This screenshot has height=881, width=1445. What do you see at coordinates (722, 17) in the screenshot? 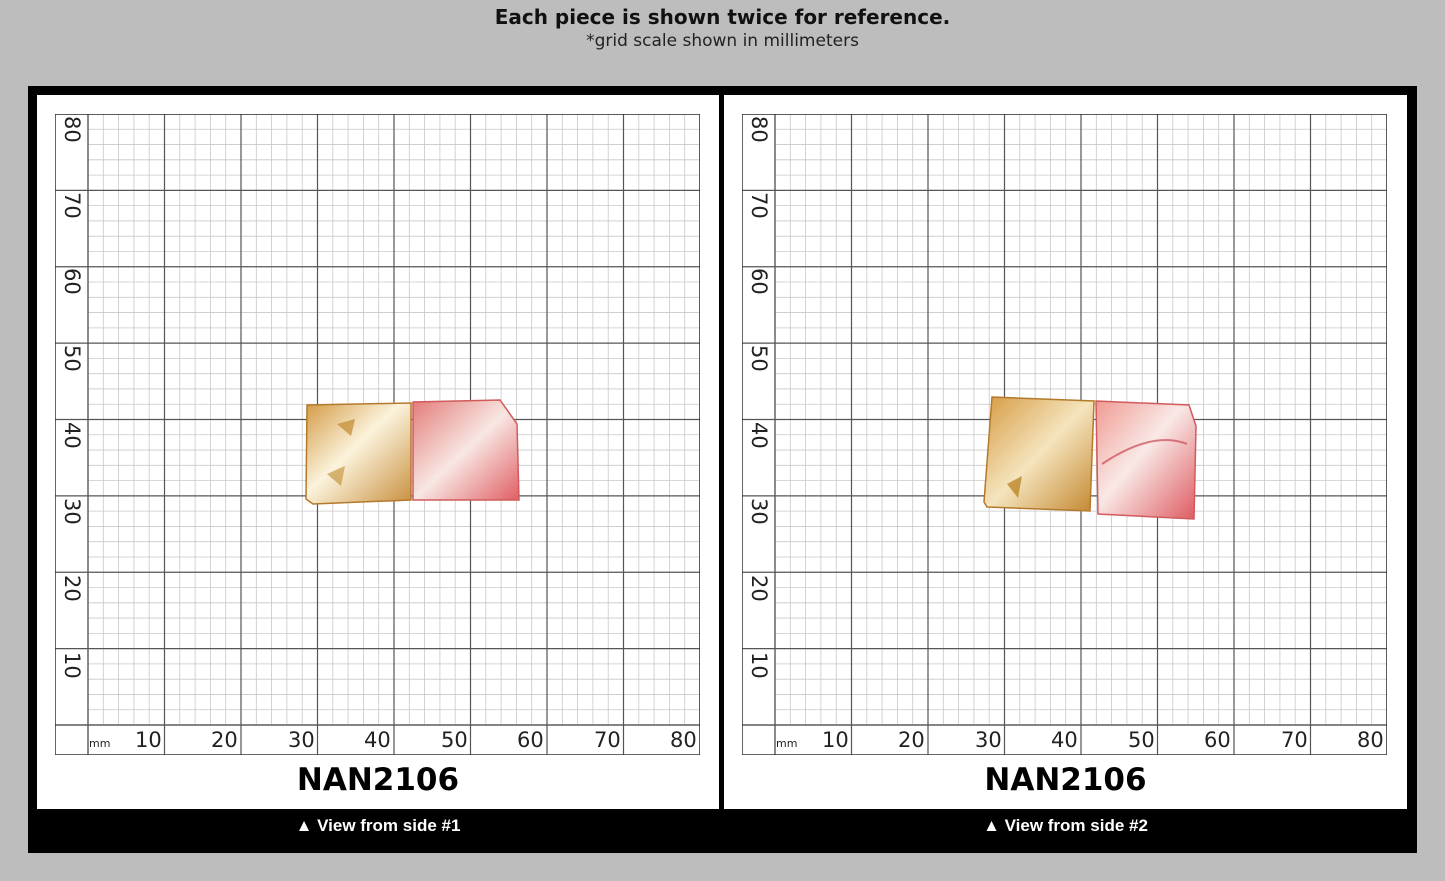
I see `page-title: Each piece is shown twice for reference.` at bounding box center [722, 17].